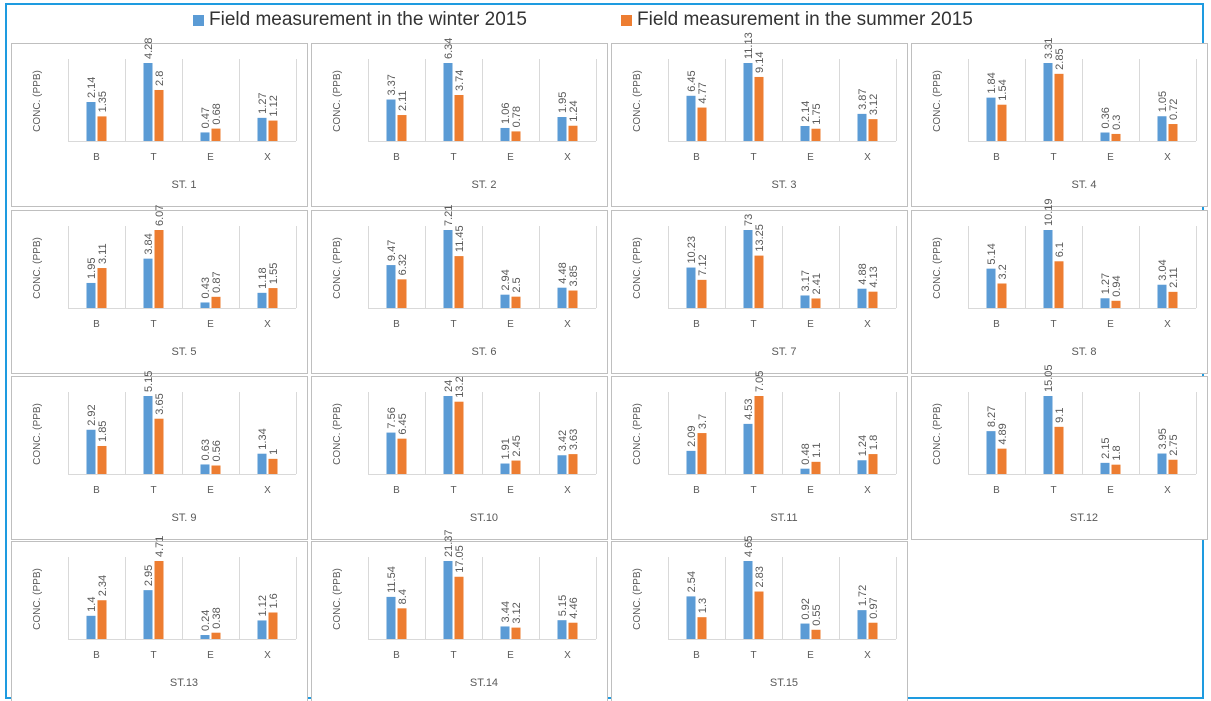 The height and width of the screenshot is (701, 1211). I want to click on data-label: 0.47, so click(206, 117).